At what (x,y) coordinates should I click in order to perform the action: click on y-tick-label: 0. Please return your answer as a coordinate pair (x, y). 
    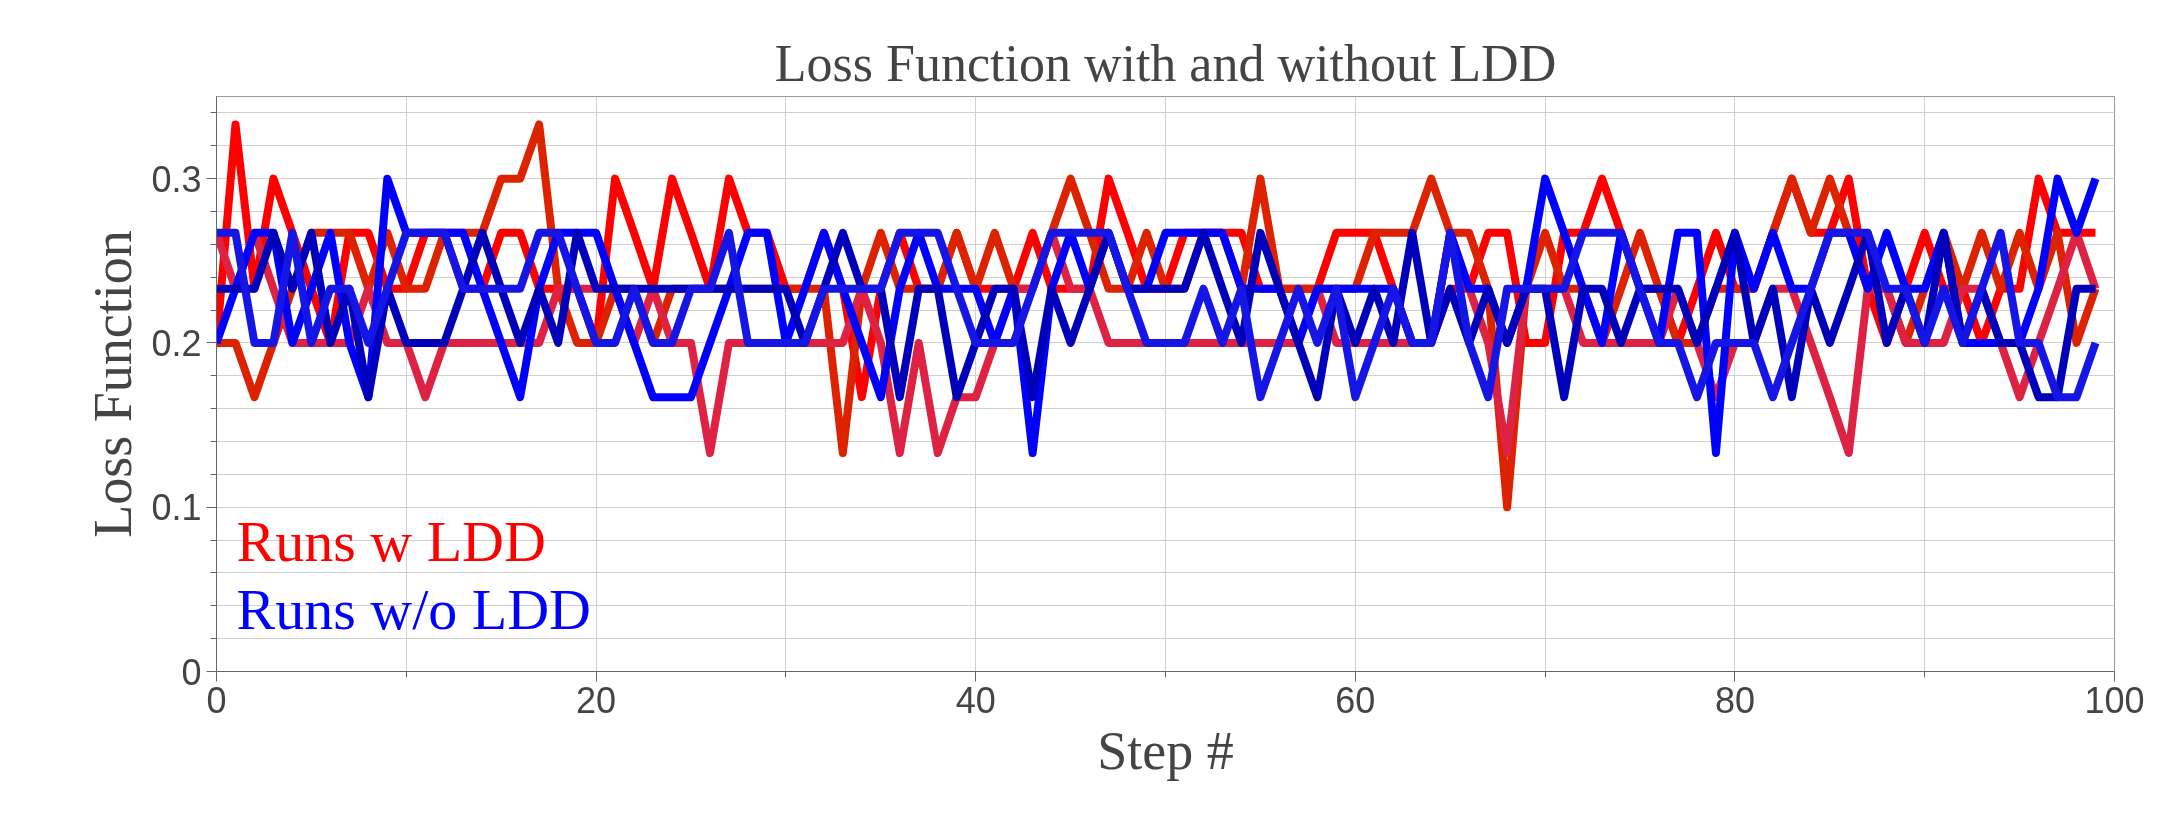
    Looking at the image, I should click on (191, 672).